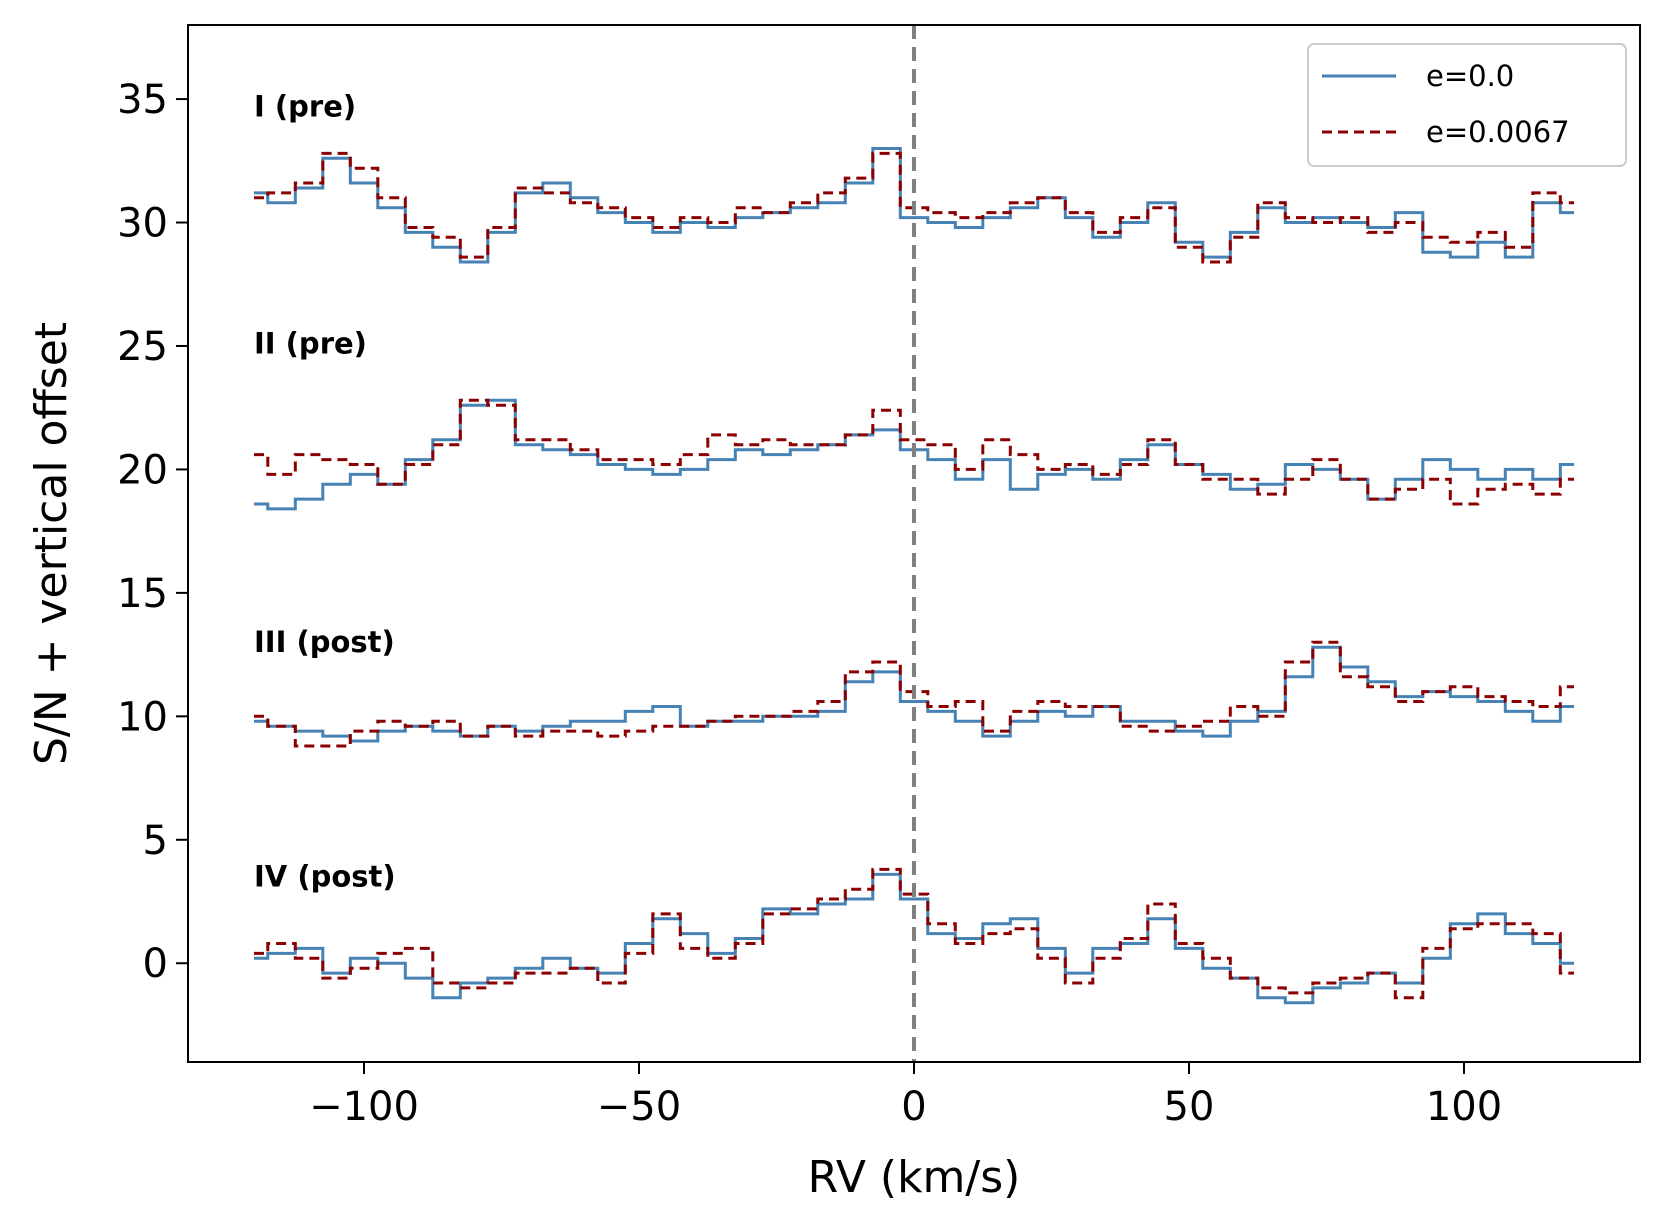 The width and height of the screenshot is (1662, 1230). I want to click on x-tick-label: 50, so click(1189, 1107).